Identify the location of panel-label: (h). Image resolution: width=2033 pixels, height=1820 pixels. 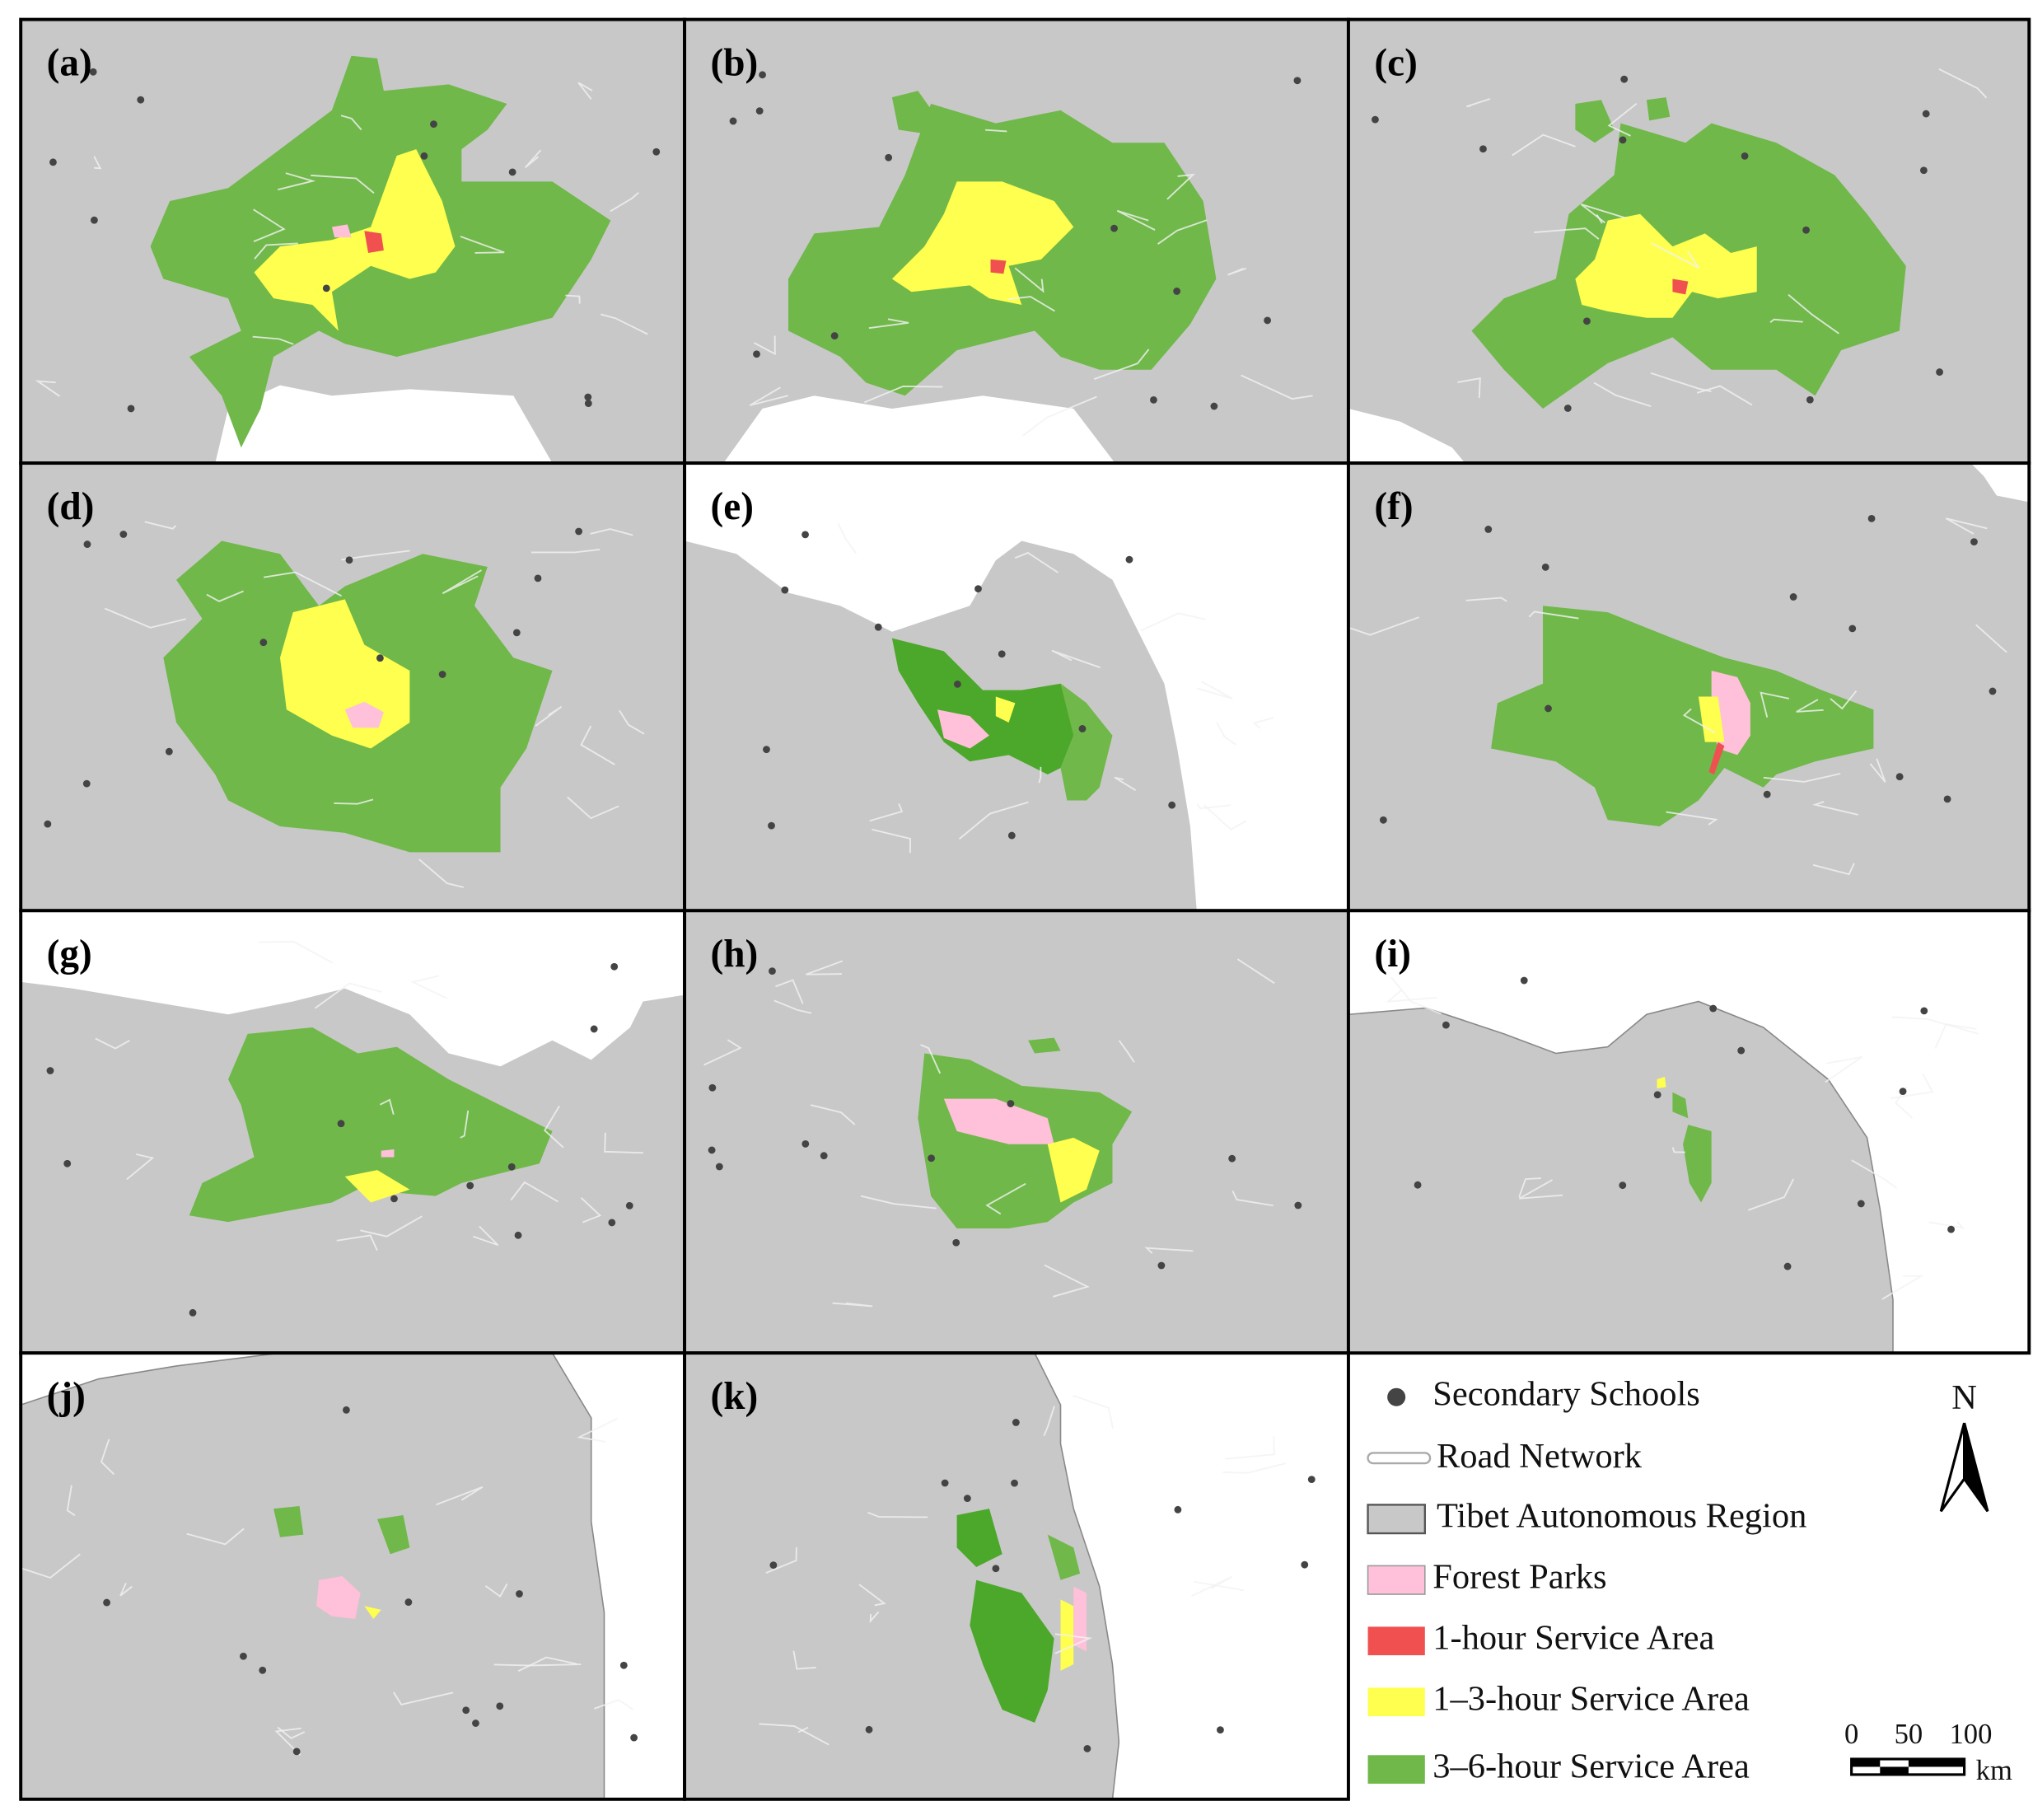
(735, 954).